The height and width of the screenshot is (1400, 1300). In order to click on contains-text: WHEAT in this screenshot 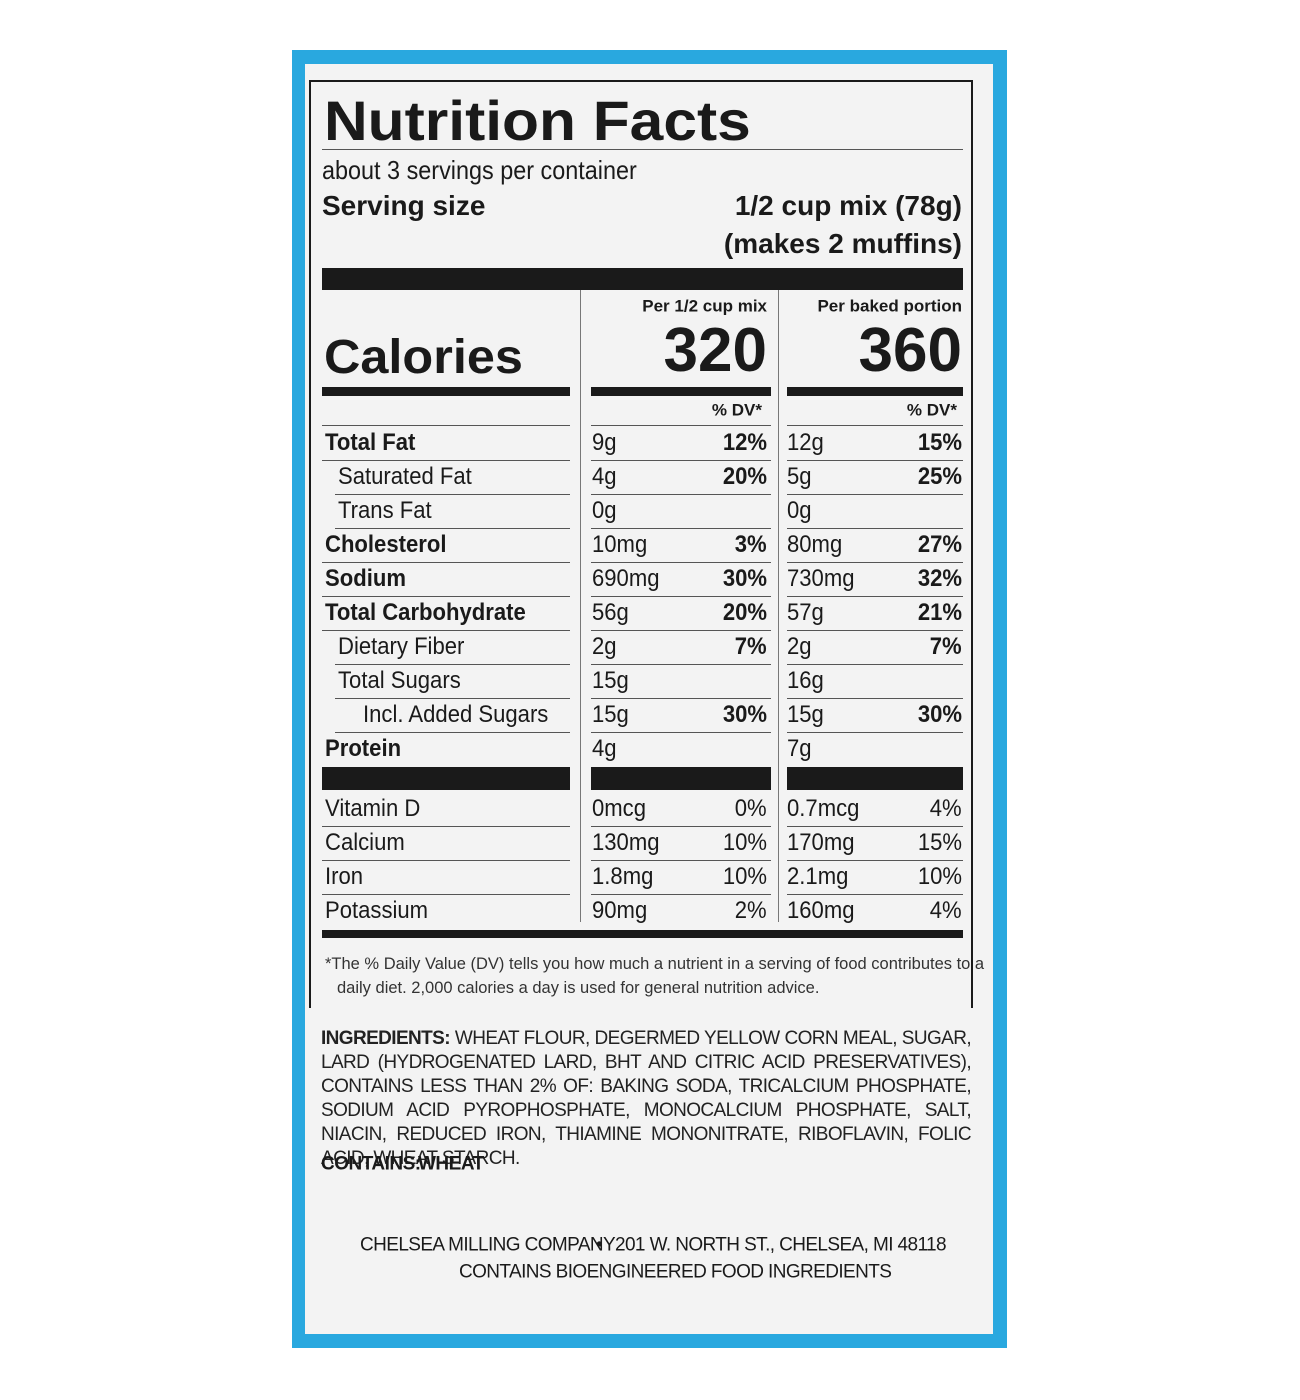, I will do `click(451, 1164)`.